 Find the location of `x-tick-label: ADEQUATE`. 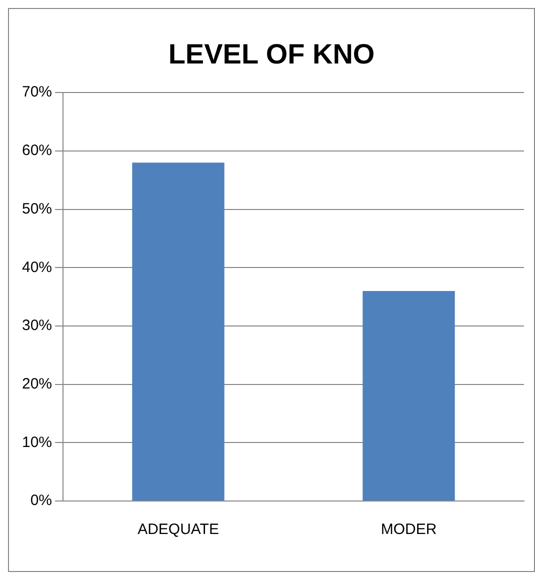

x-tick-label: ADEQUATE is located at coordinates (178, 529).